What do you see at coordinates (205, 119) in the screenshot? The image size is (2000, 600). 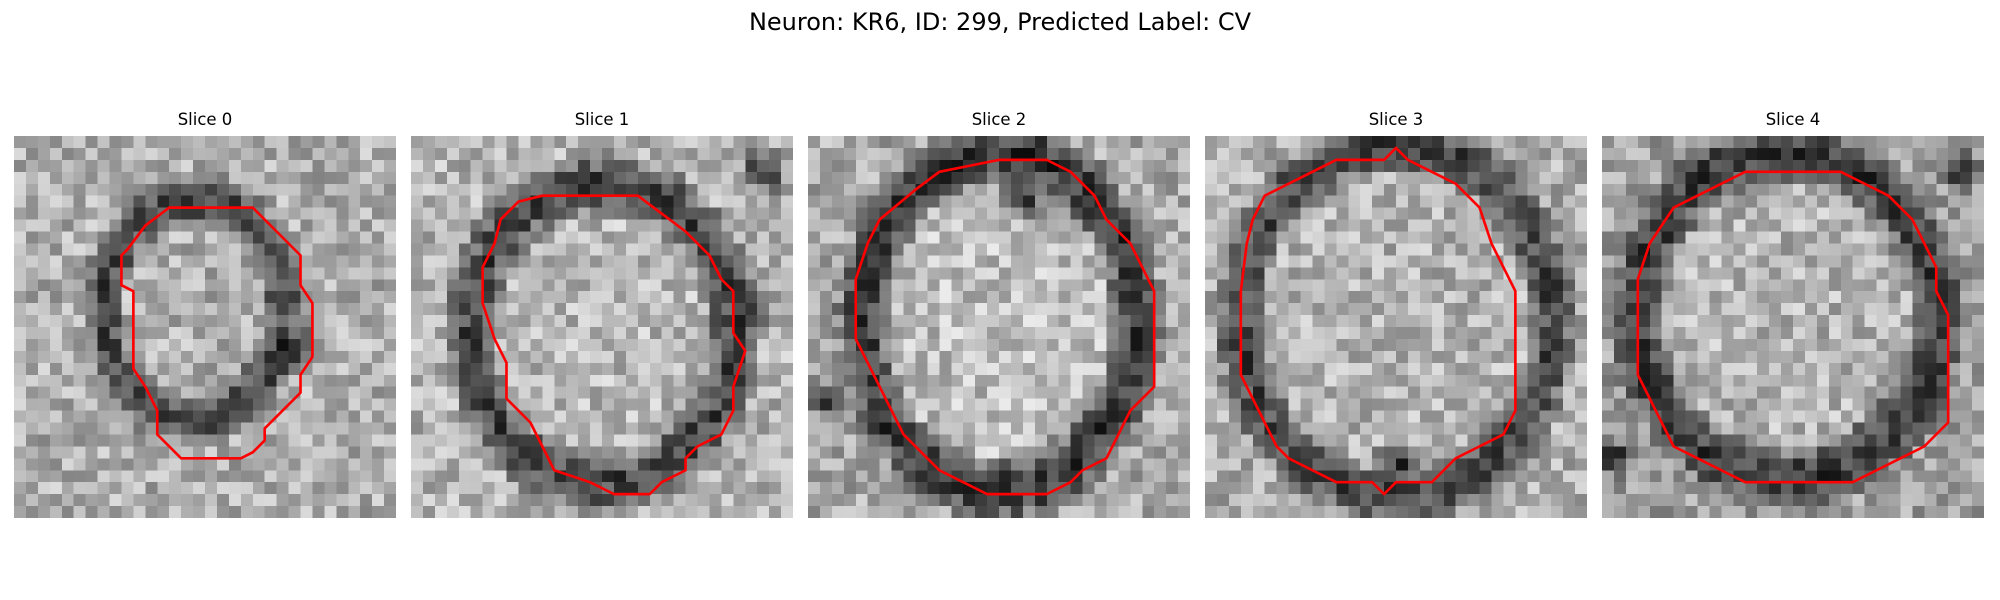 I see `slice-title-0: Slice 0` at bounding box center [205, 119].